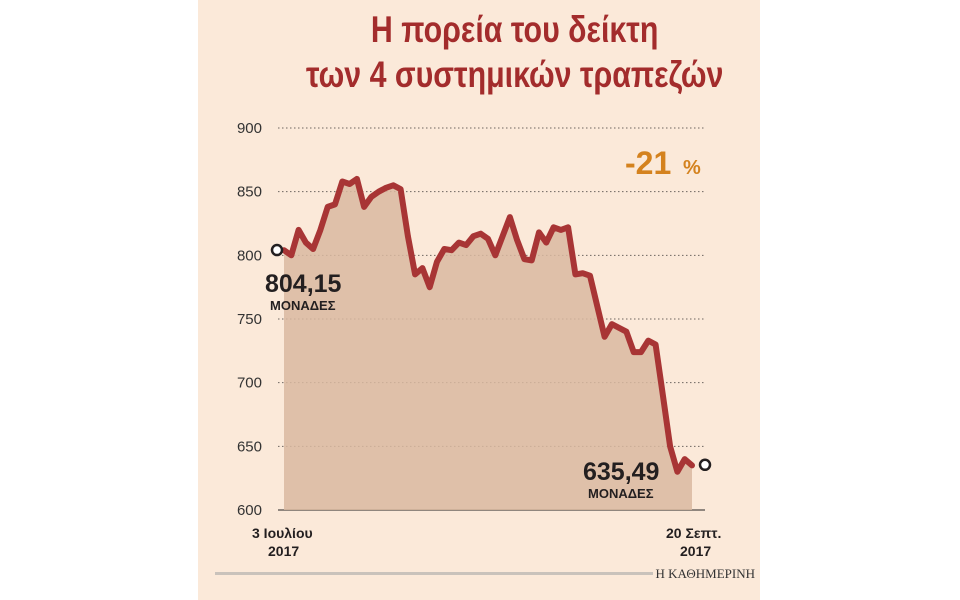 This screenshot has width=960, height=600. Describe the element at coordinates (249, 192) in the screenshot. I see `y-tick-label: 850` at that location.